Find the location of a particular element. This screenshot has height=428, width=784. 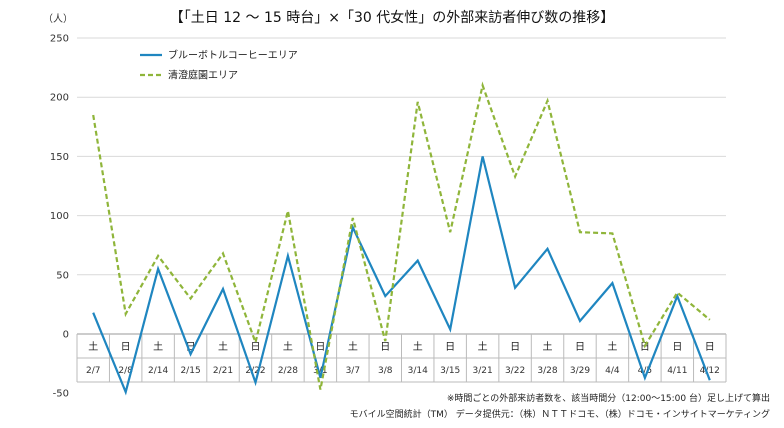

y-tick-label: 0 is located at coordinates (66, 335).